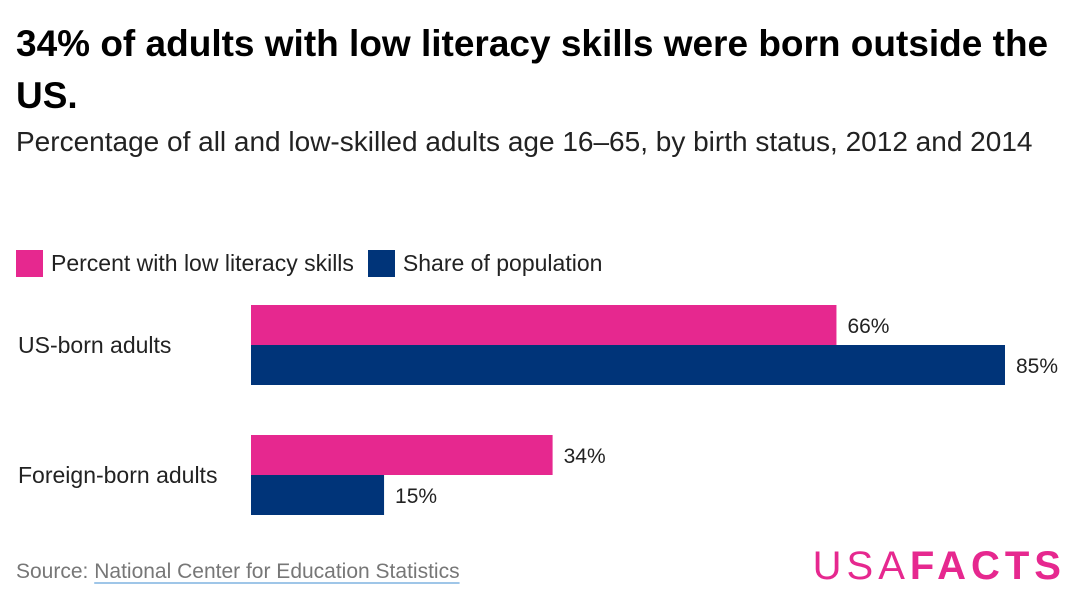 The image size is (1080, 606). I want to click on category-label-foreign-born-adults: Foreign-born adults, so click(117, 475).